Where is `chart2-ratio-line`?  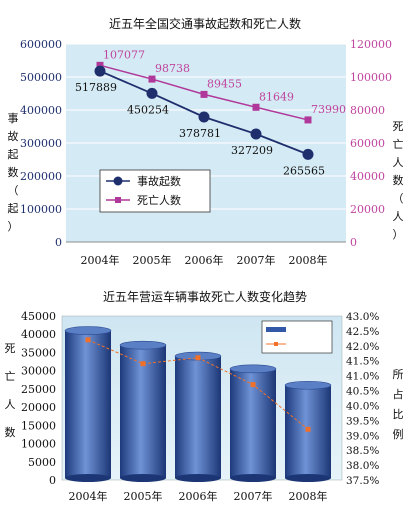 chart2-ratio-line is located at coordinates (198, 384).